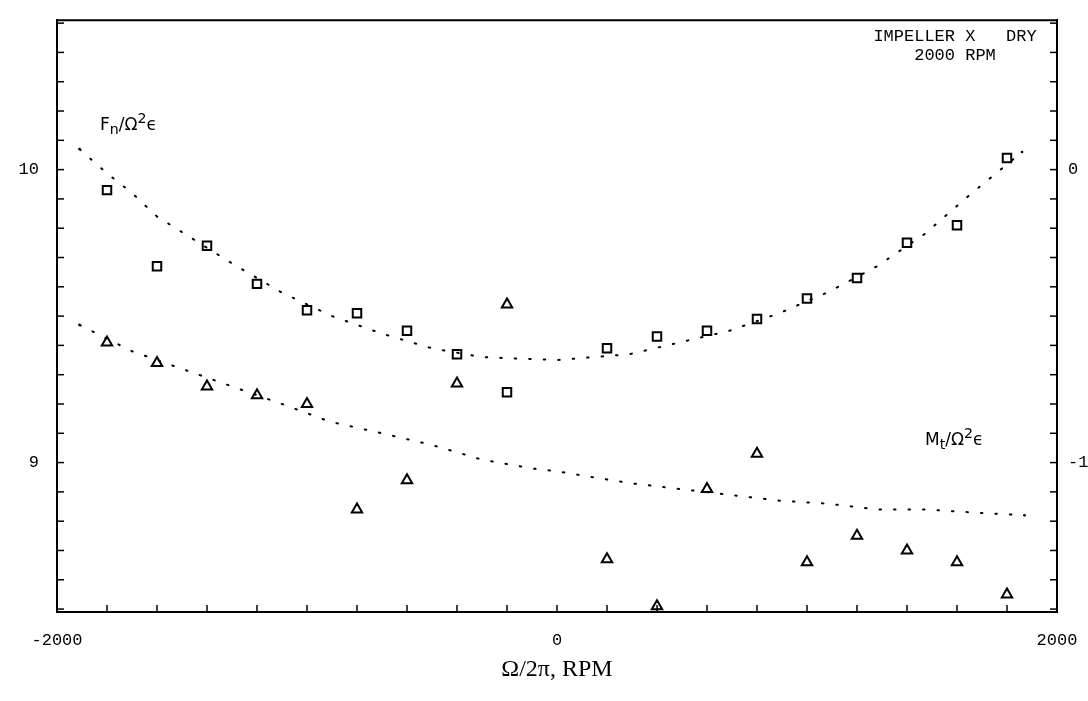 The width and height of the screenshot is (1088, 701). What do you see at coordinates (557, 640) in the screenshot?
I see `x-tick-label: 0` at bounding box center [557, 640].